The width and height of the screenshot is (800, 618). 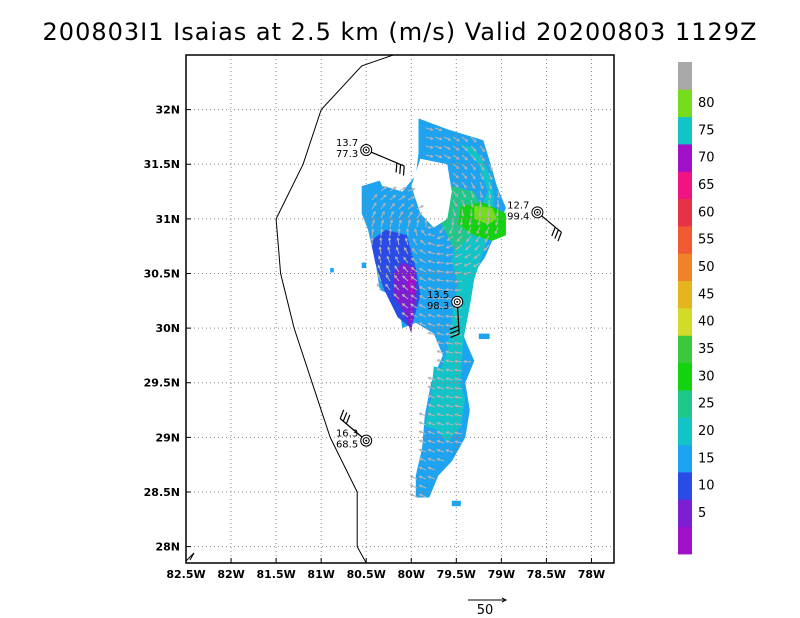 I want to click on colorbar-tick-label: 15, so click(x=706, y=458).